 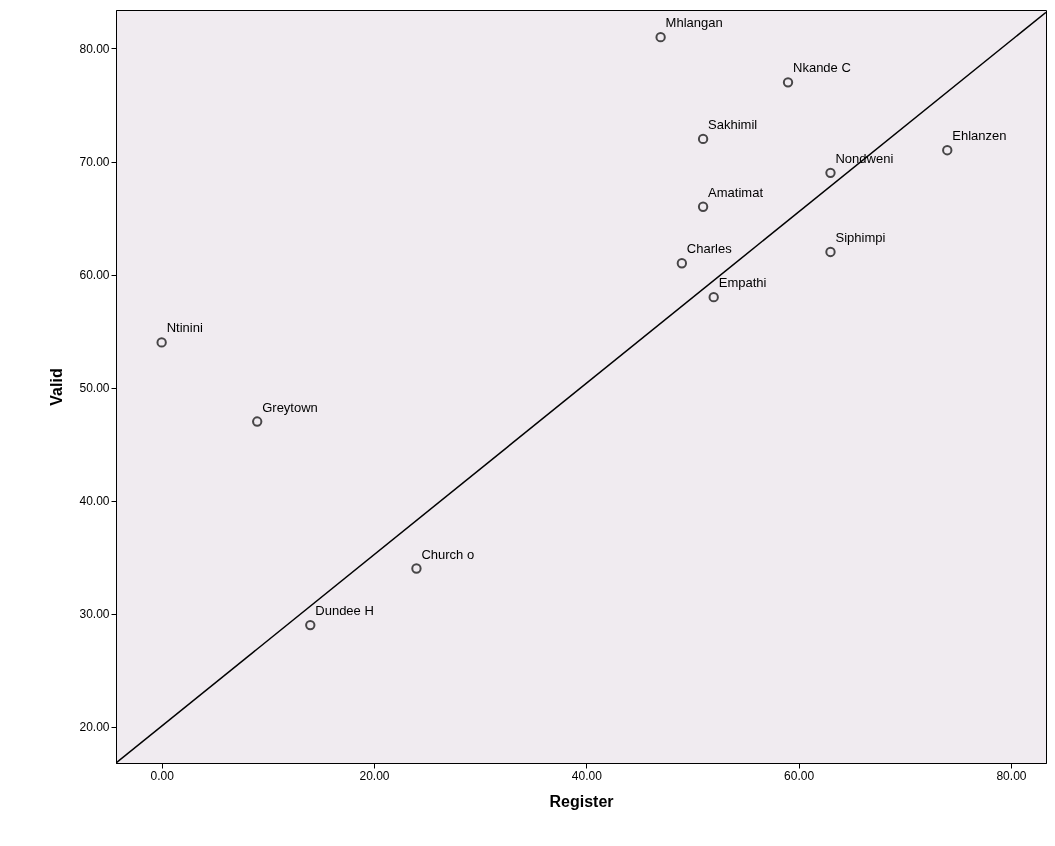 I want to click on annotation: Dundee H, so click(x=344, y=611).